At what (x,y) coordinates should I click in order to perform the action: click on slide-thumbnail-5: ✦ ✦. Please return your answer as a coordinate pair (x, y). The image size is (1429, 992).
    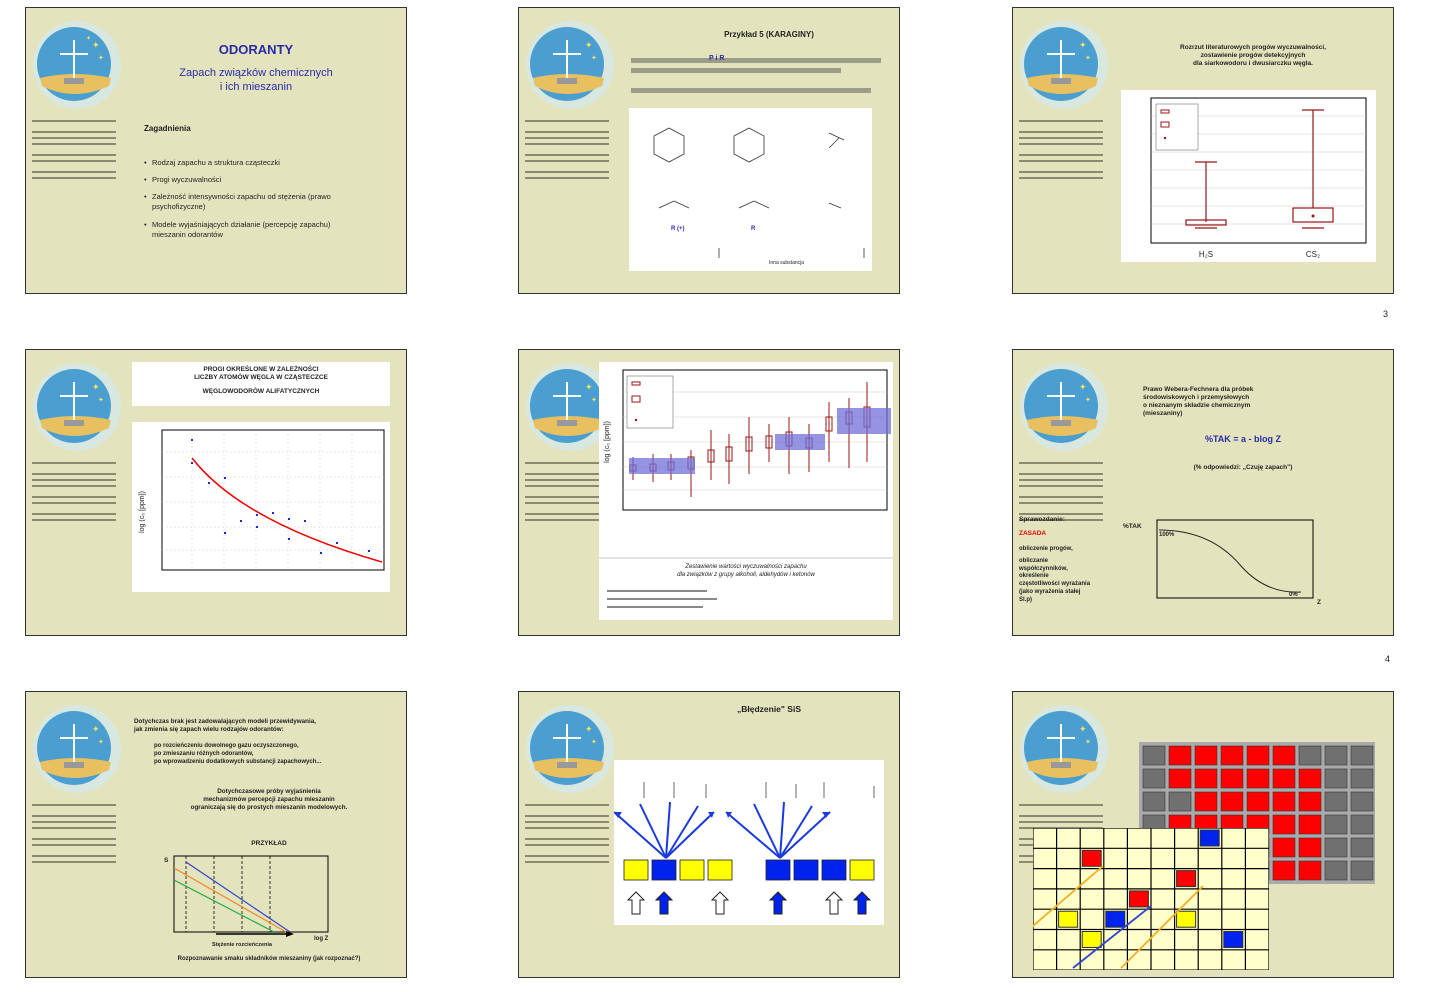
    Looking at the image, I should click on (709, 492).